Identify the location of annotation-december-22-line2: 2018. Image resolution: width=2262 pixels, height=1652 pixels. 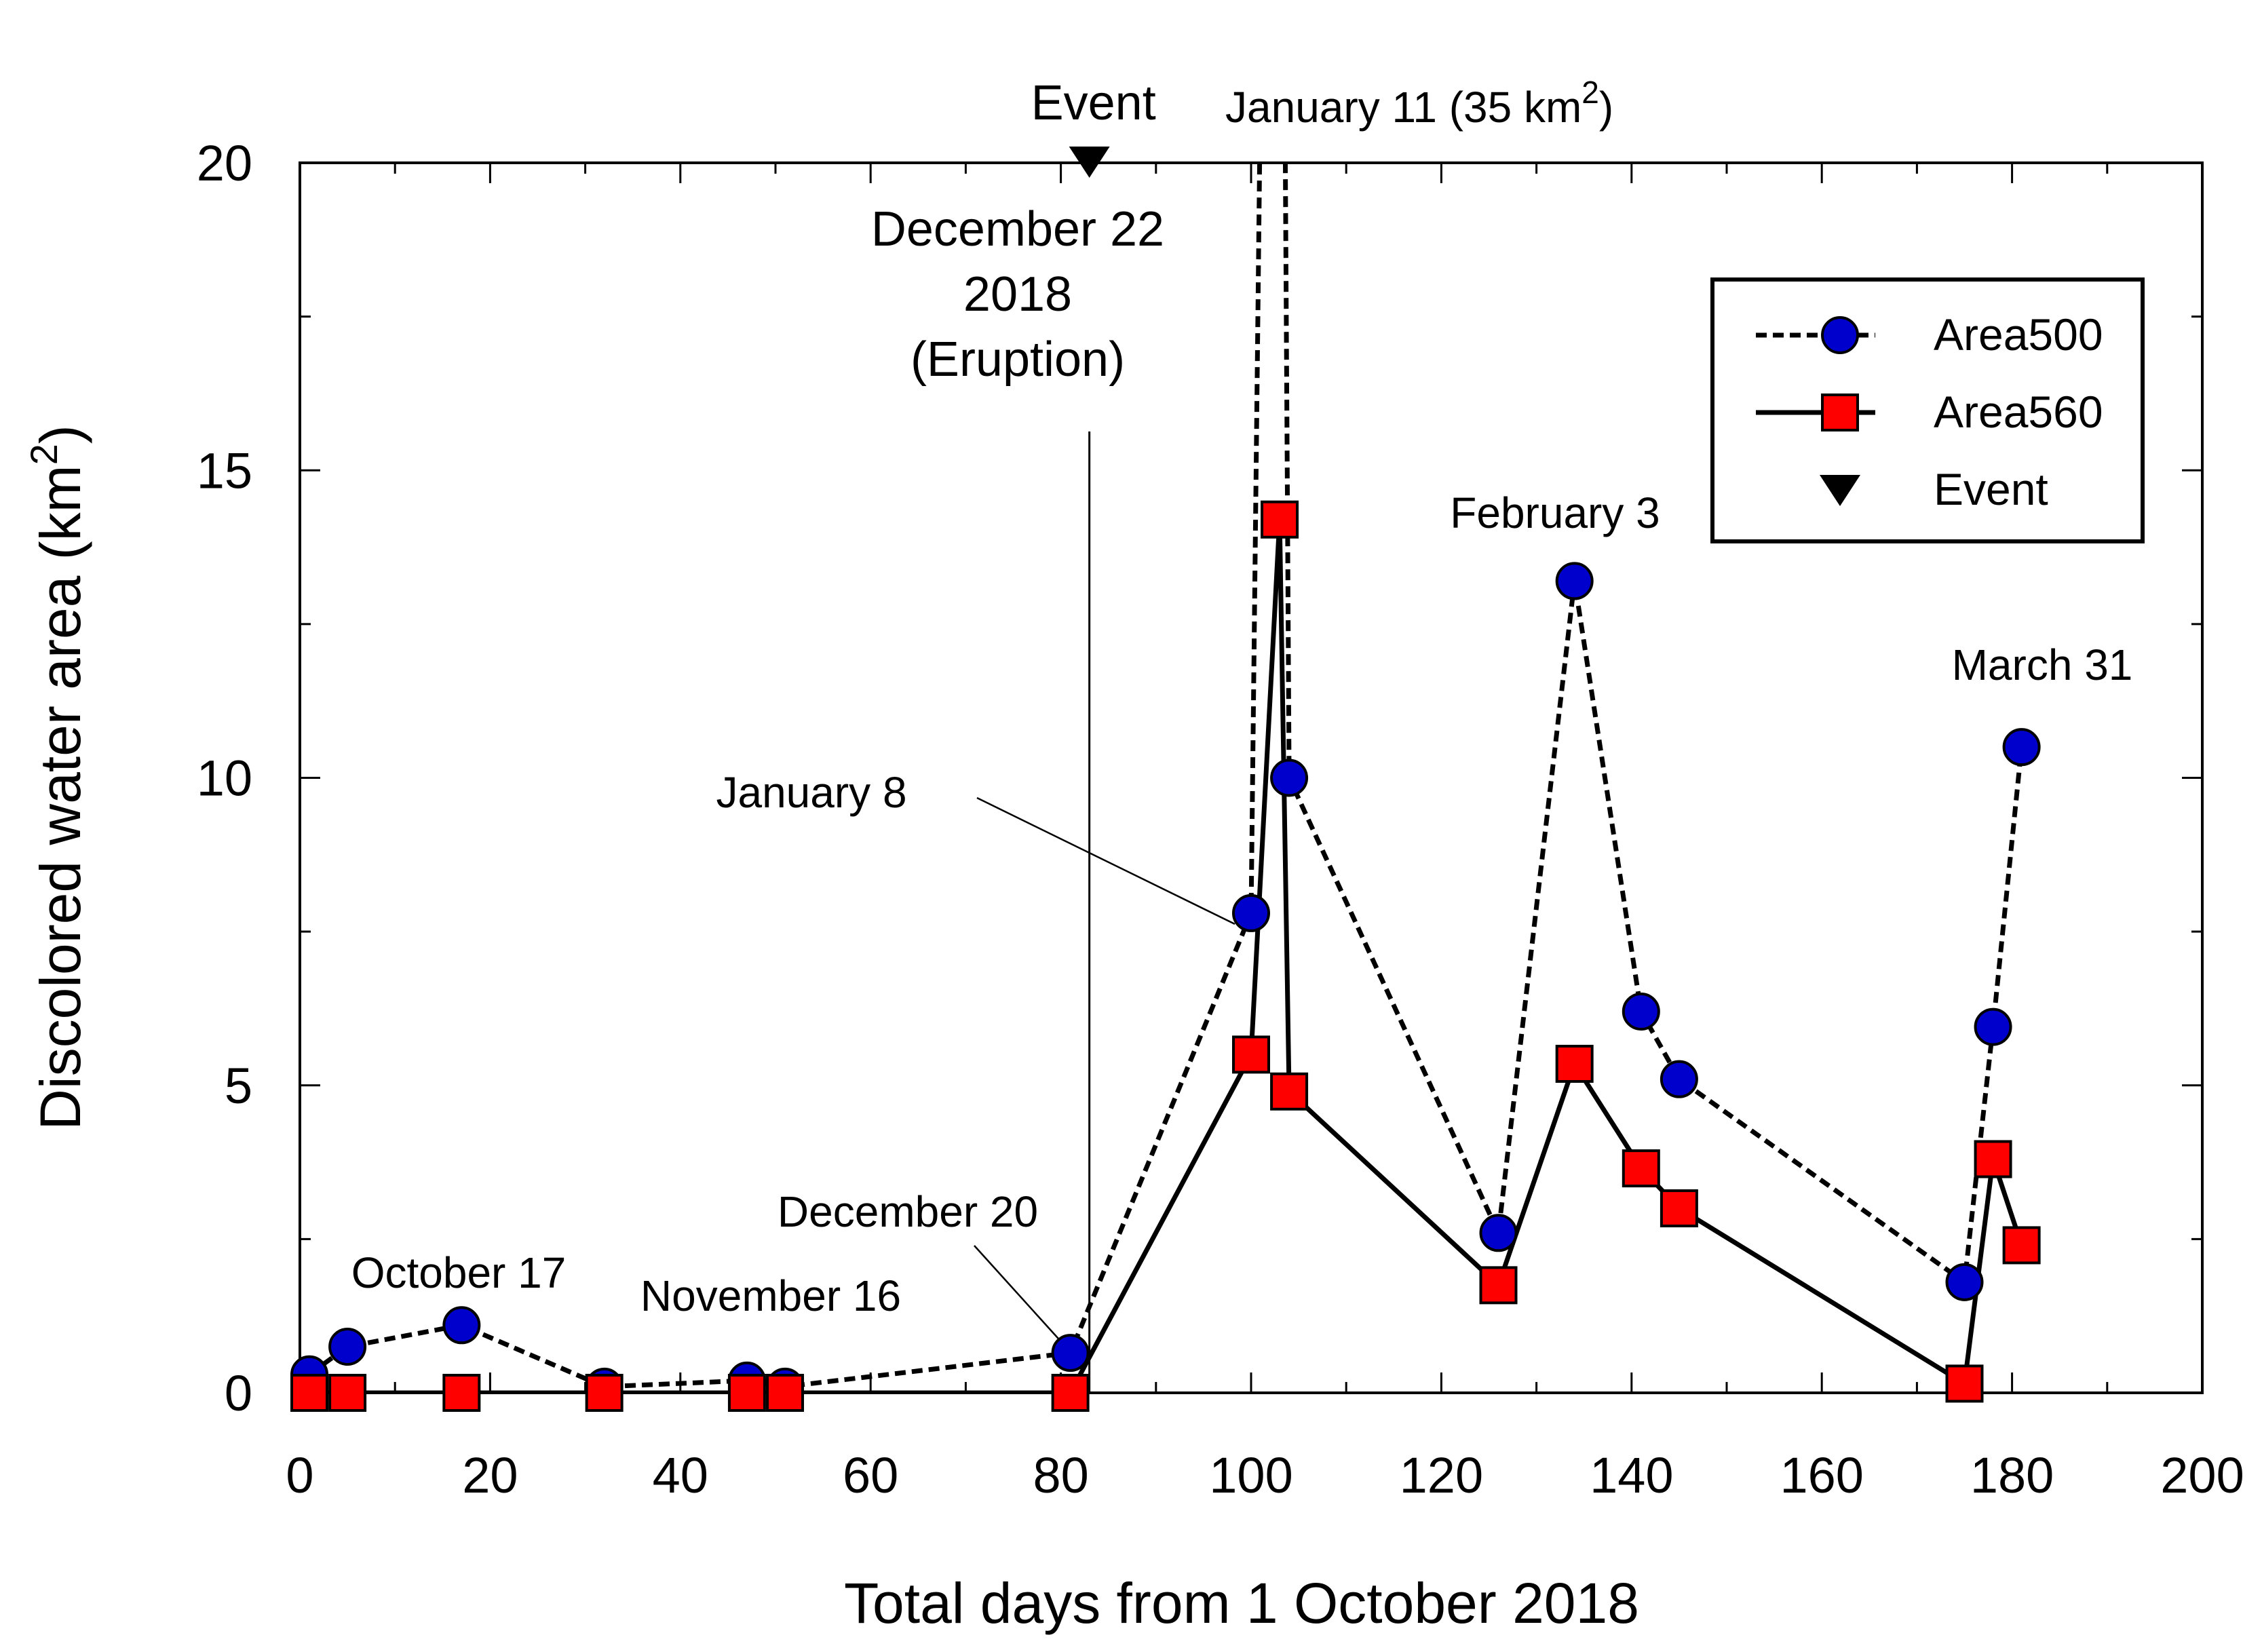
(1017, 294).